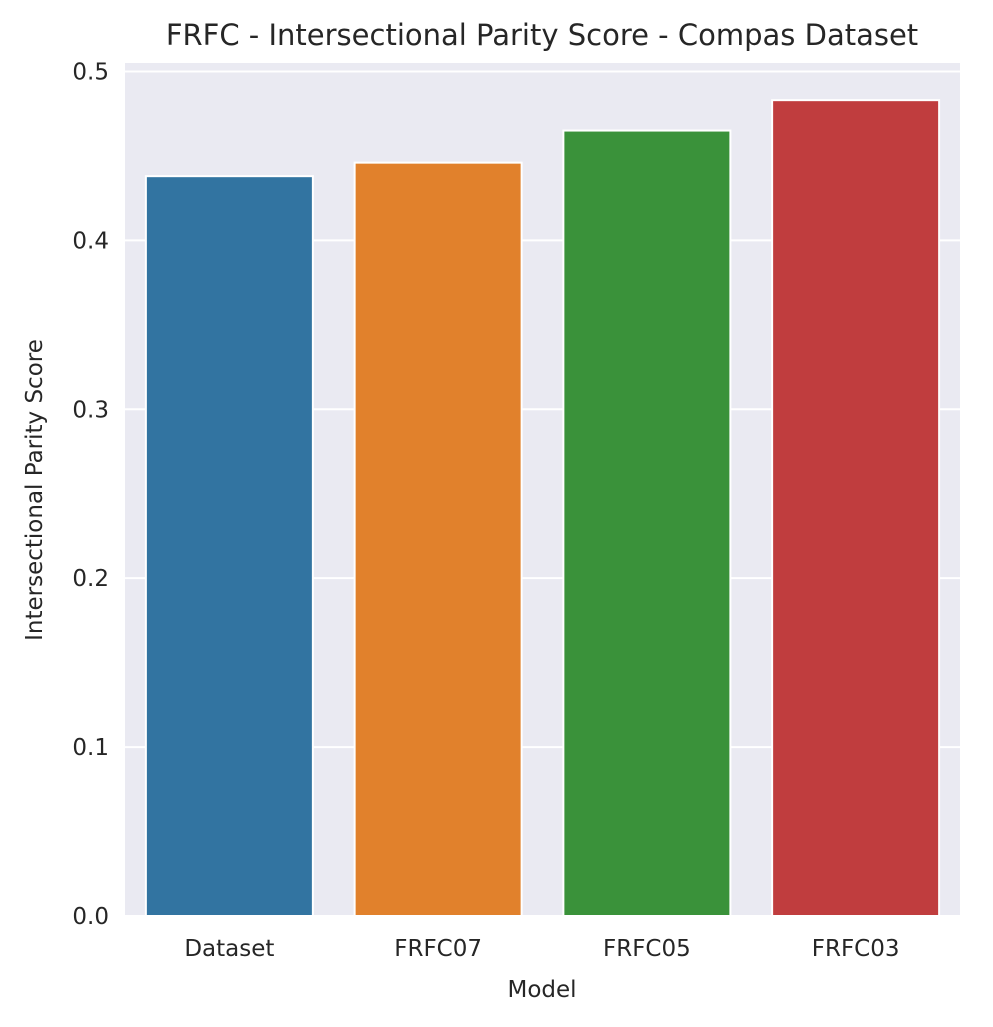 The height and width of the screenshot is (1027, 993). What do you see at coordinates (90, 72) in the screenshot?
I see `y-tick-label: 0.5` at bounding box center [90, 72].